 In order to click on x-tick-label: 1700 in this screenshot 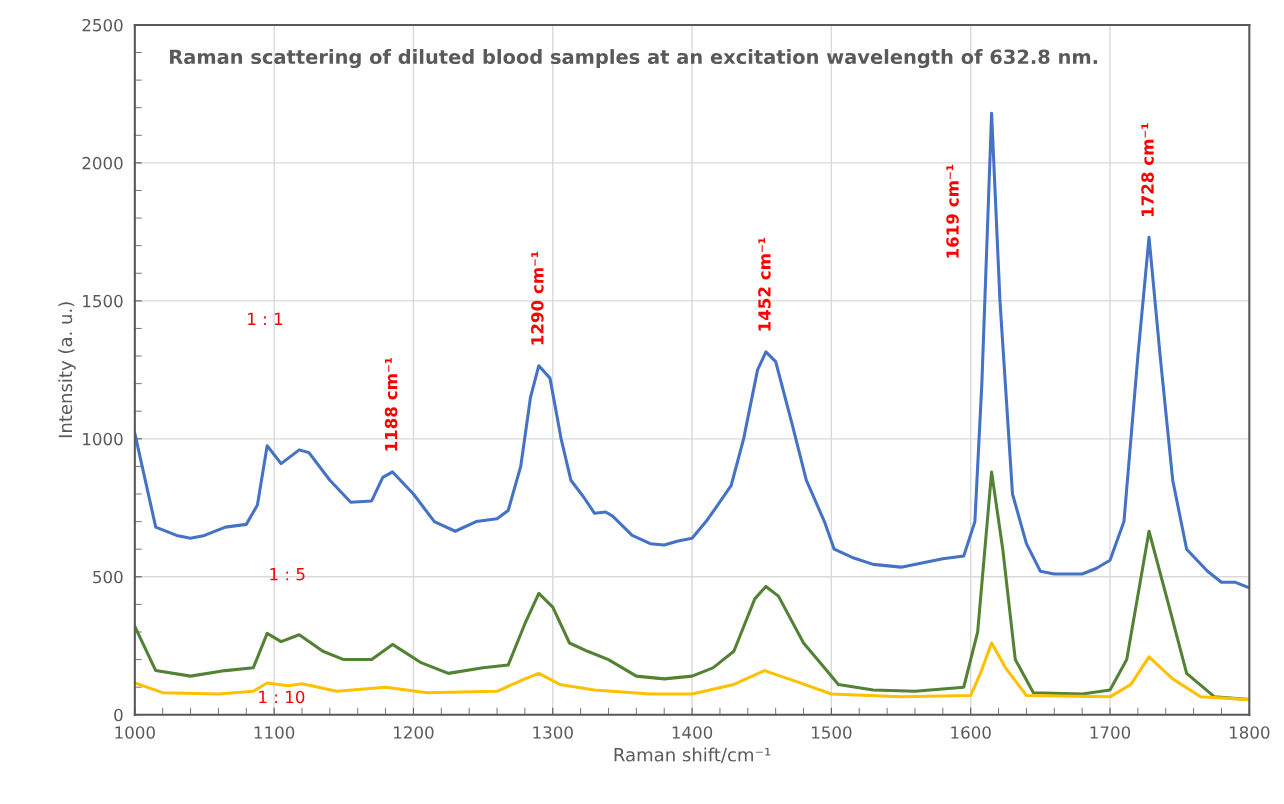, I will do `click(1110, 732)`.